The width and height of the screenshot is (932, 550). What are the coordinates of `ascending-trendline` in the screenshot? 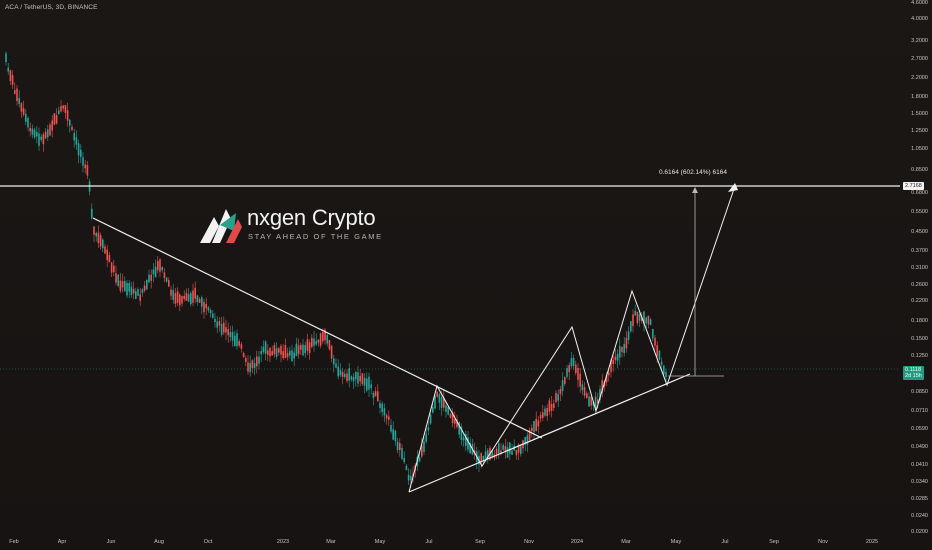 It's located at (549, 433).